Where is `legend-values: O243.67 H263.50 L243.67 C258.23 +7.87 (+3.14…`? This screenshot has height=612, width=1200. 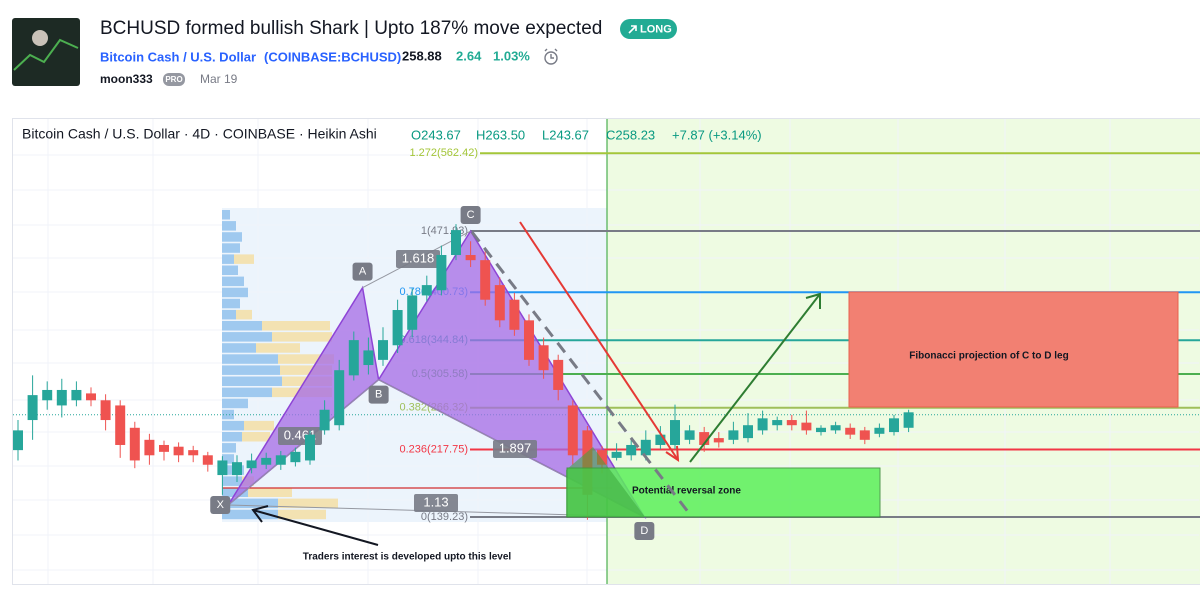
legend-values: O243.67 H263.50 L243.67 C258.23 +7.87 (+3.14… is located at coordinates (586, 134).